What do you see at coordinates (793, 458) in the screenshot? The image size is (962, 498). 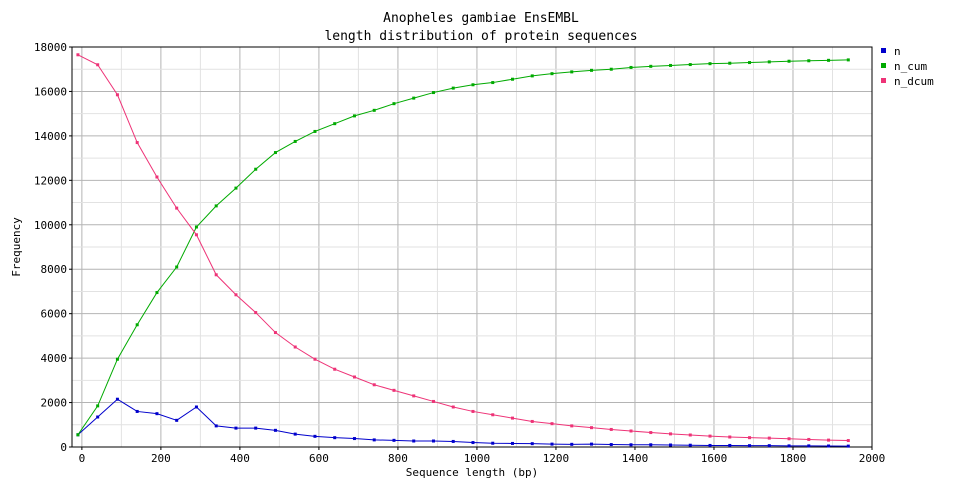 I see `x-tick-label: 1800` at bounding box center [793, 458].